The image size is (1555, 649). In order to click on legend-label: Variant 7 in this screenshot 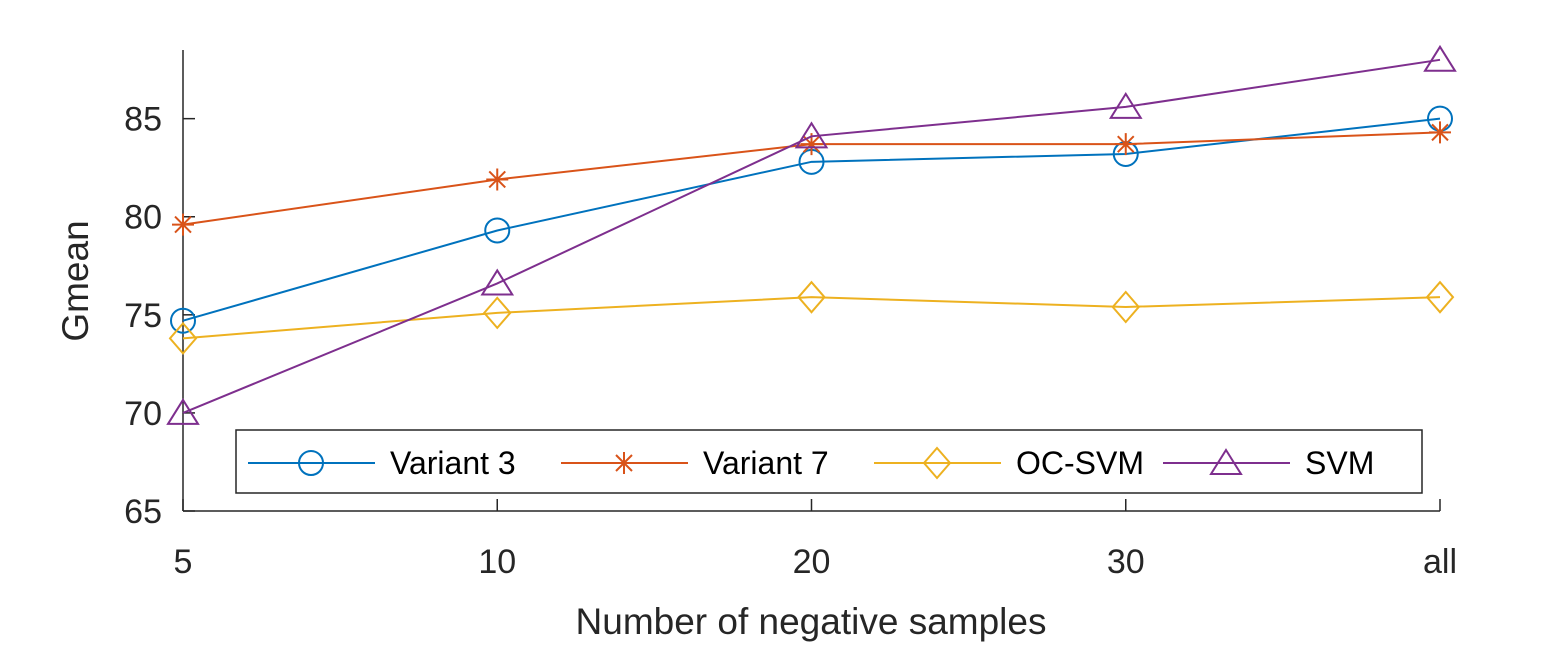, I will do `click(766, 463)`.